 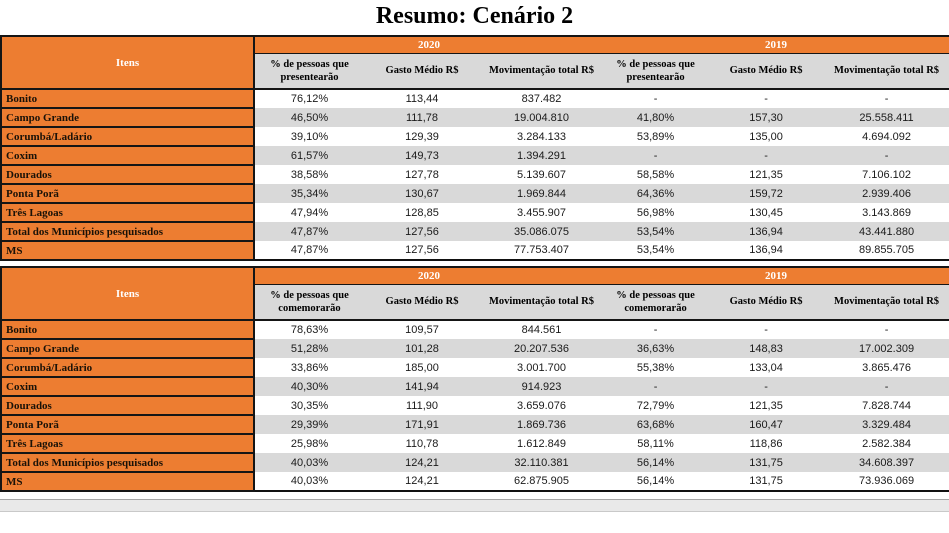 What do you see at coordinates (309, 193) in the screenshot?
I see `cell-pct-2020: 35,34%` at bounding box center [309, 193].